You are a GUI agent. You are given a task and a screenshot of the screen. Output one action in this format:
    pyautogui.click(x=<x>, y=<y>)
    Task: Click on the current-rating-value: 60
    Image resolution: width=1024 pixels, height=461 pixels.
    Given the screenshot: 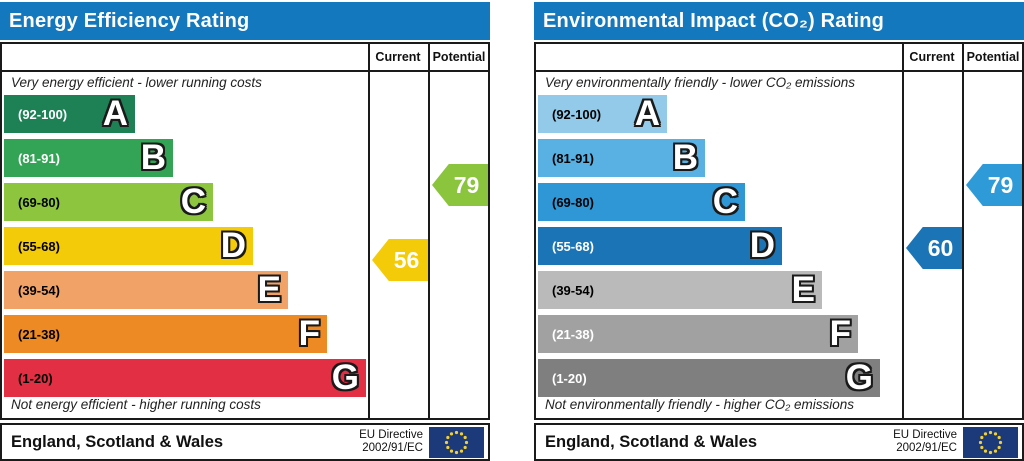 What is the action you would take?
    pyautogui.click(x=940, y=247)
    